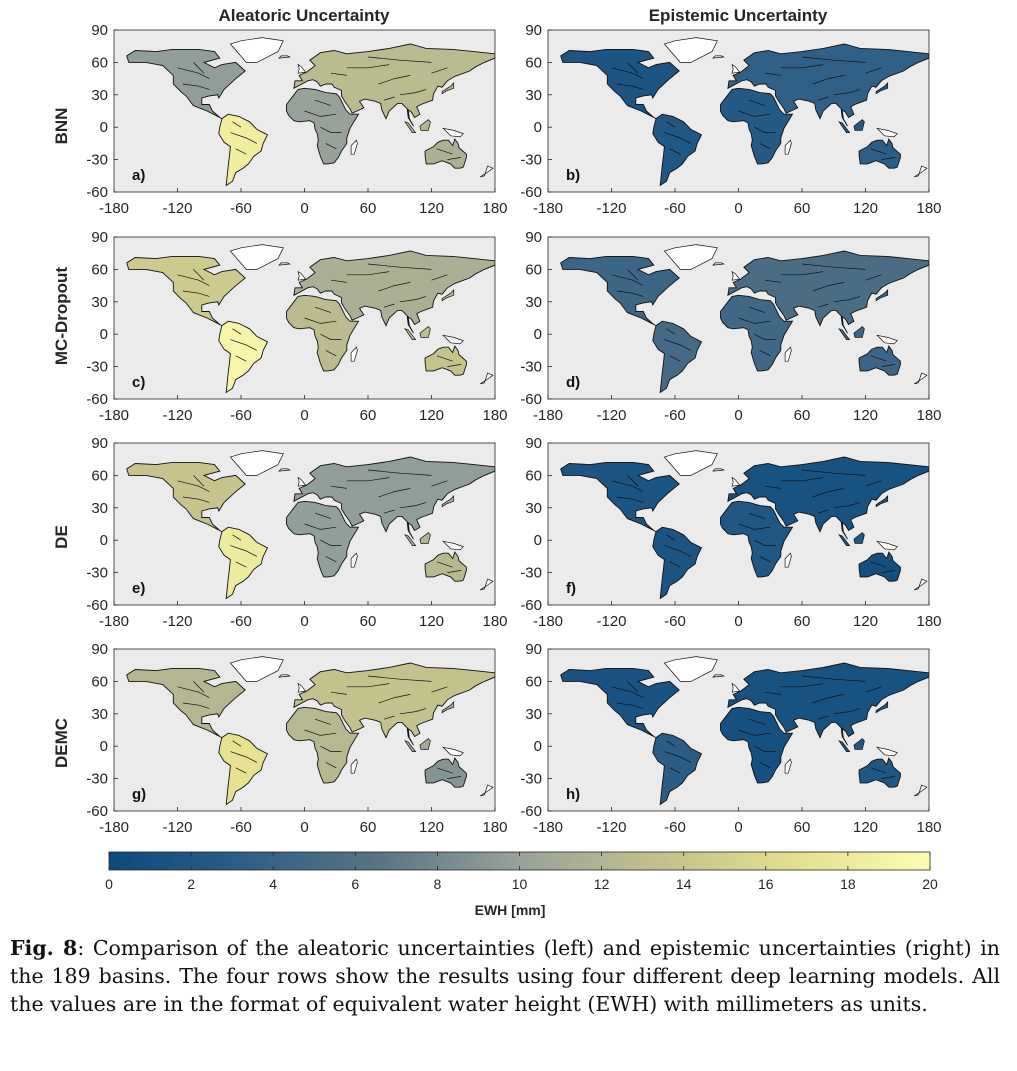 Image resolution: width=1017 pixels, height=1071 pixels. Describe the element at coordinates (738, 827) in the screenshot. I see `x-tick-label: 0` at that location.